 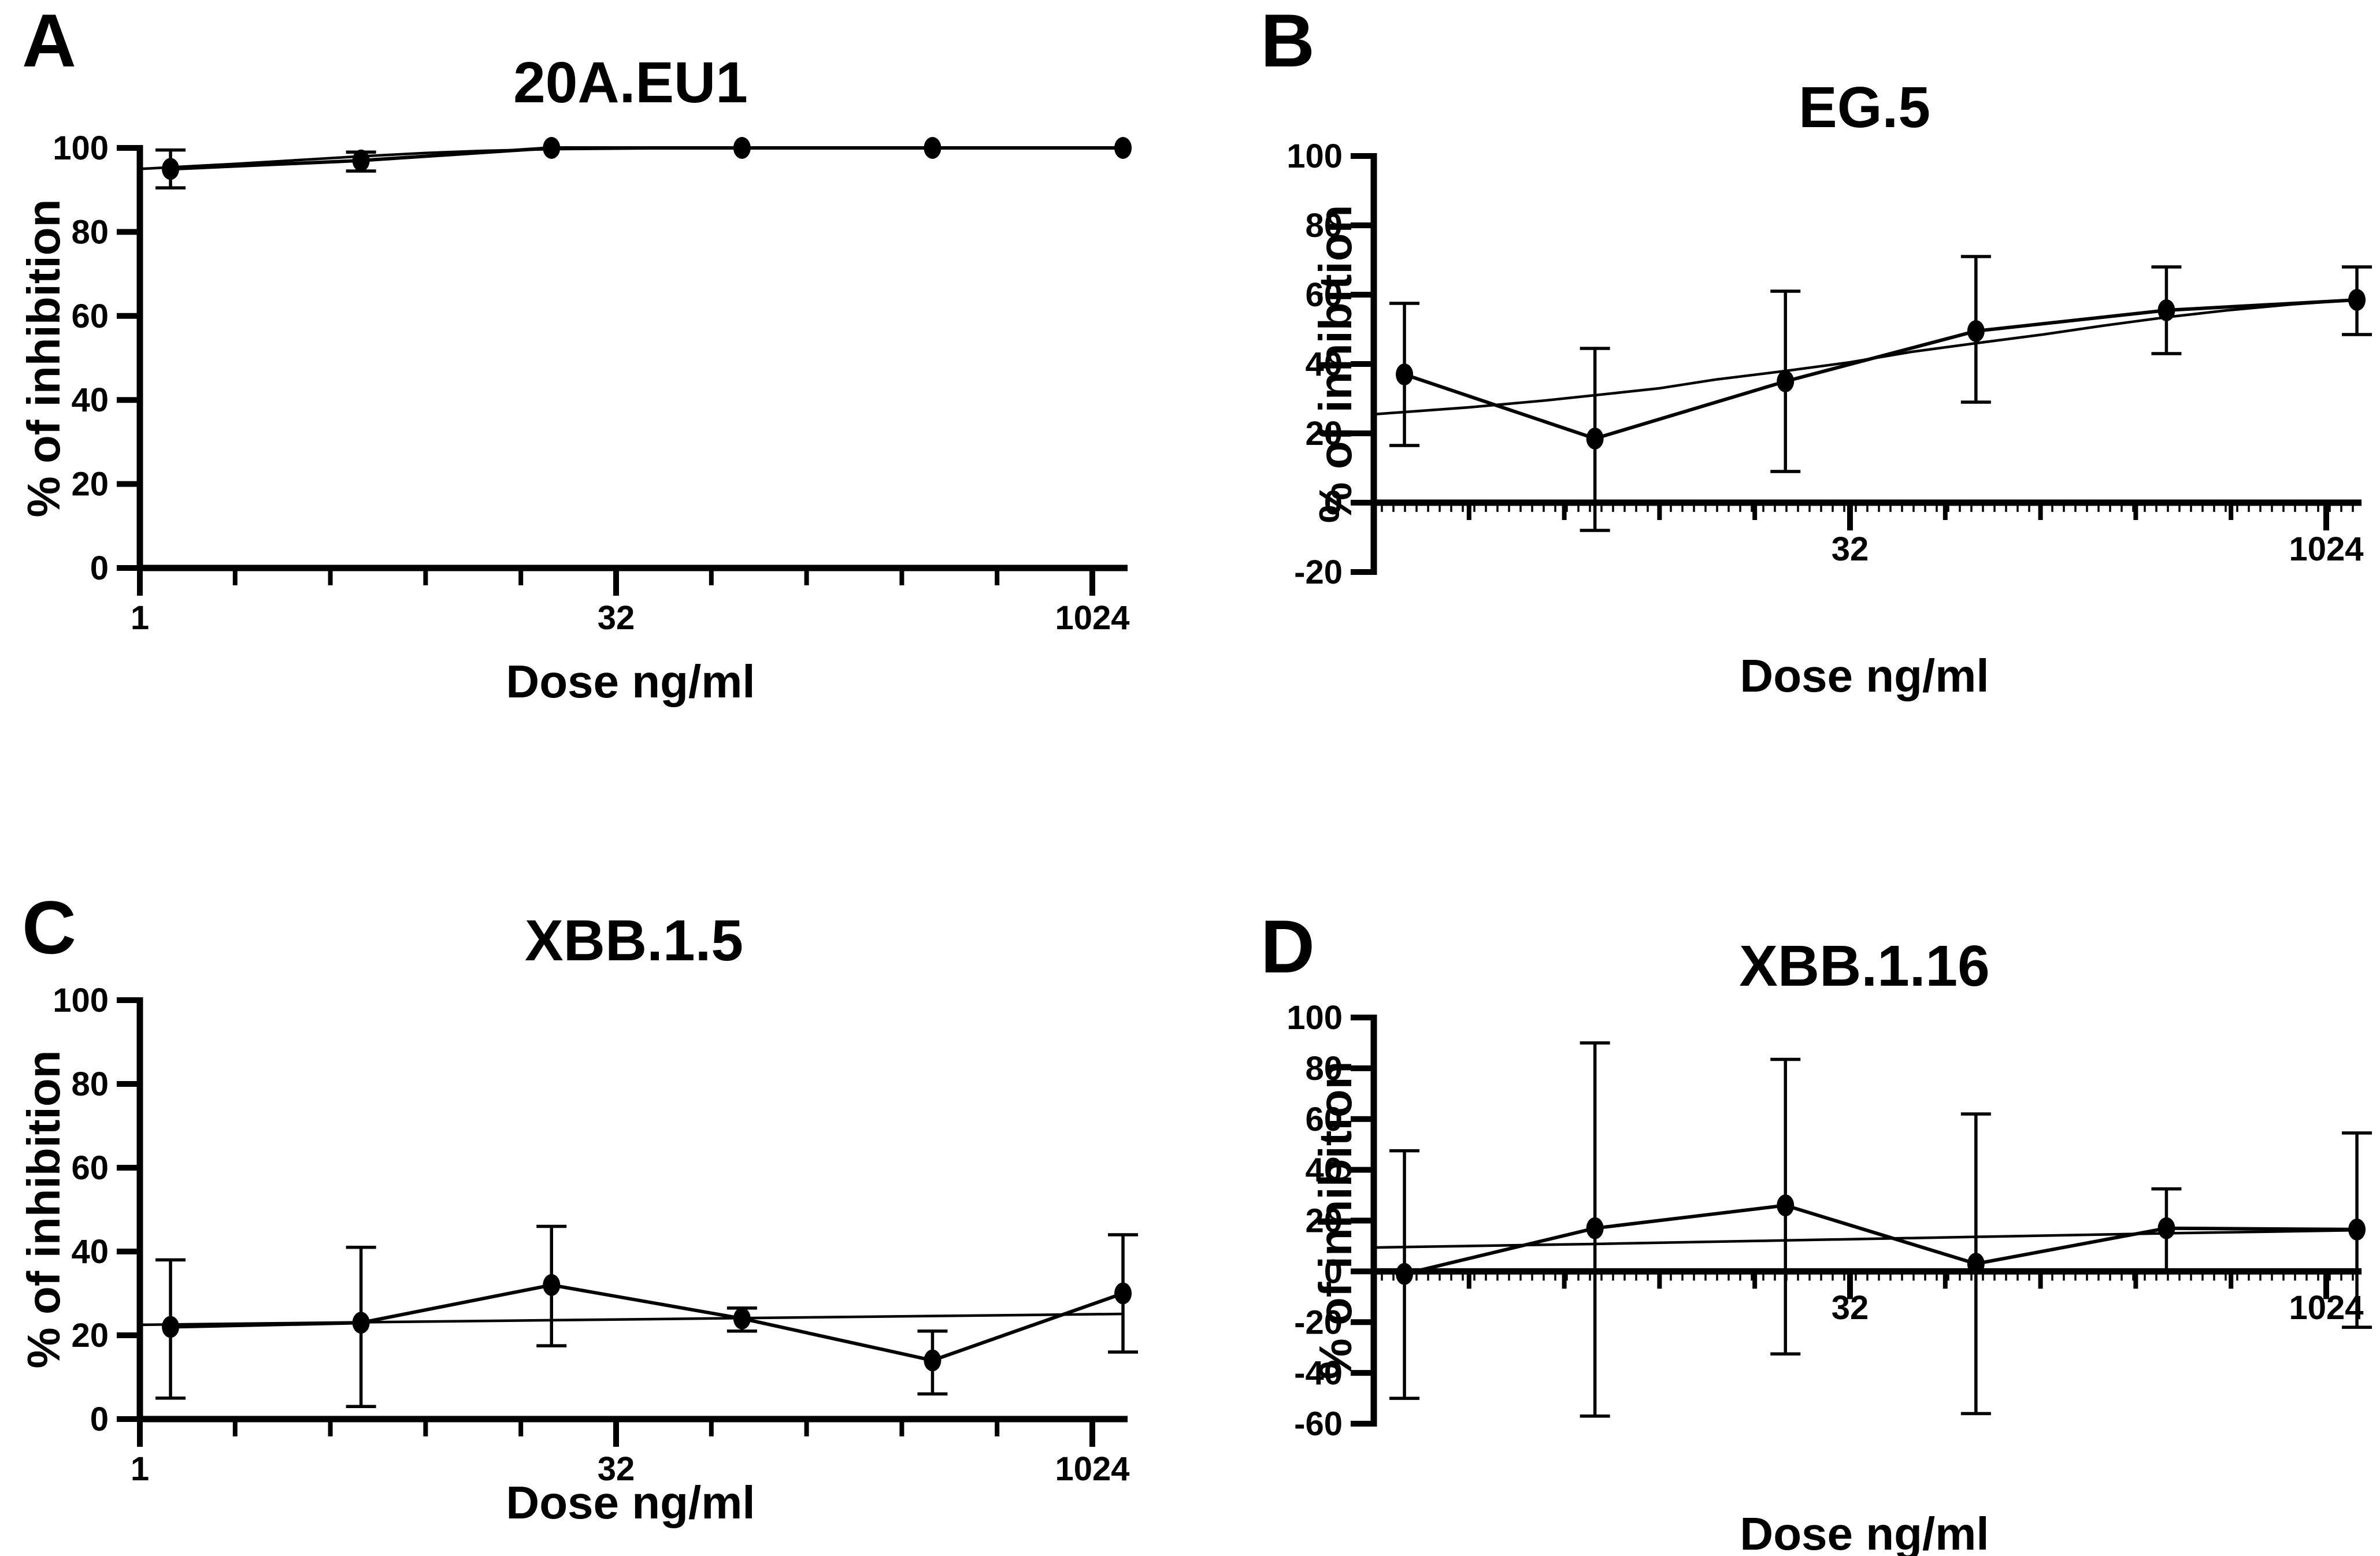 I want to click on panel-title-c: XBB.1.5, so click(x=634, y=941).